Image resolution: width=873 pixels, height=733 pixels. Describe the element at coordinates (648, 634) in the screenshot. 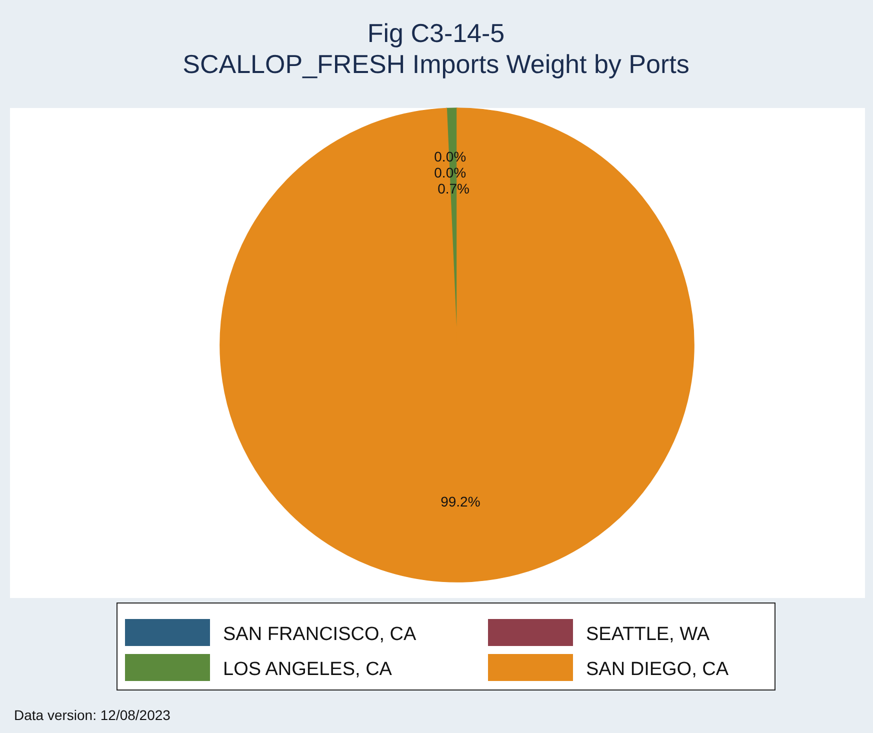

I see `legend-label: SEATTLE, WA` at that location.